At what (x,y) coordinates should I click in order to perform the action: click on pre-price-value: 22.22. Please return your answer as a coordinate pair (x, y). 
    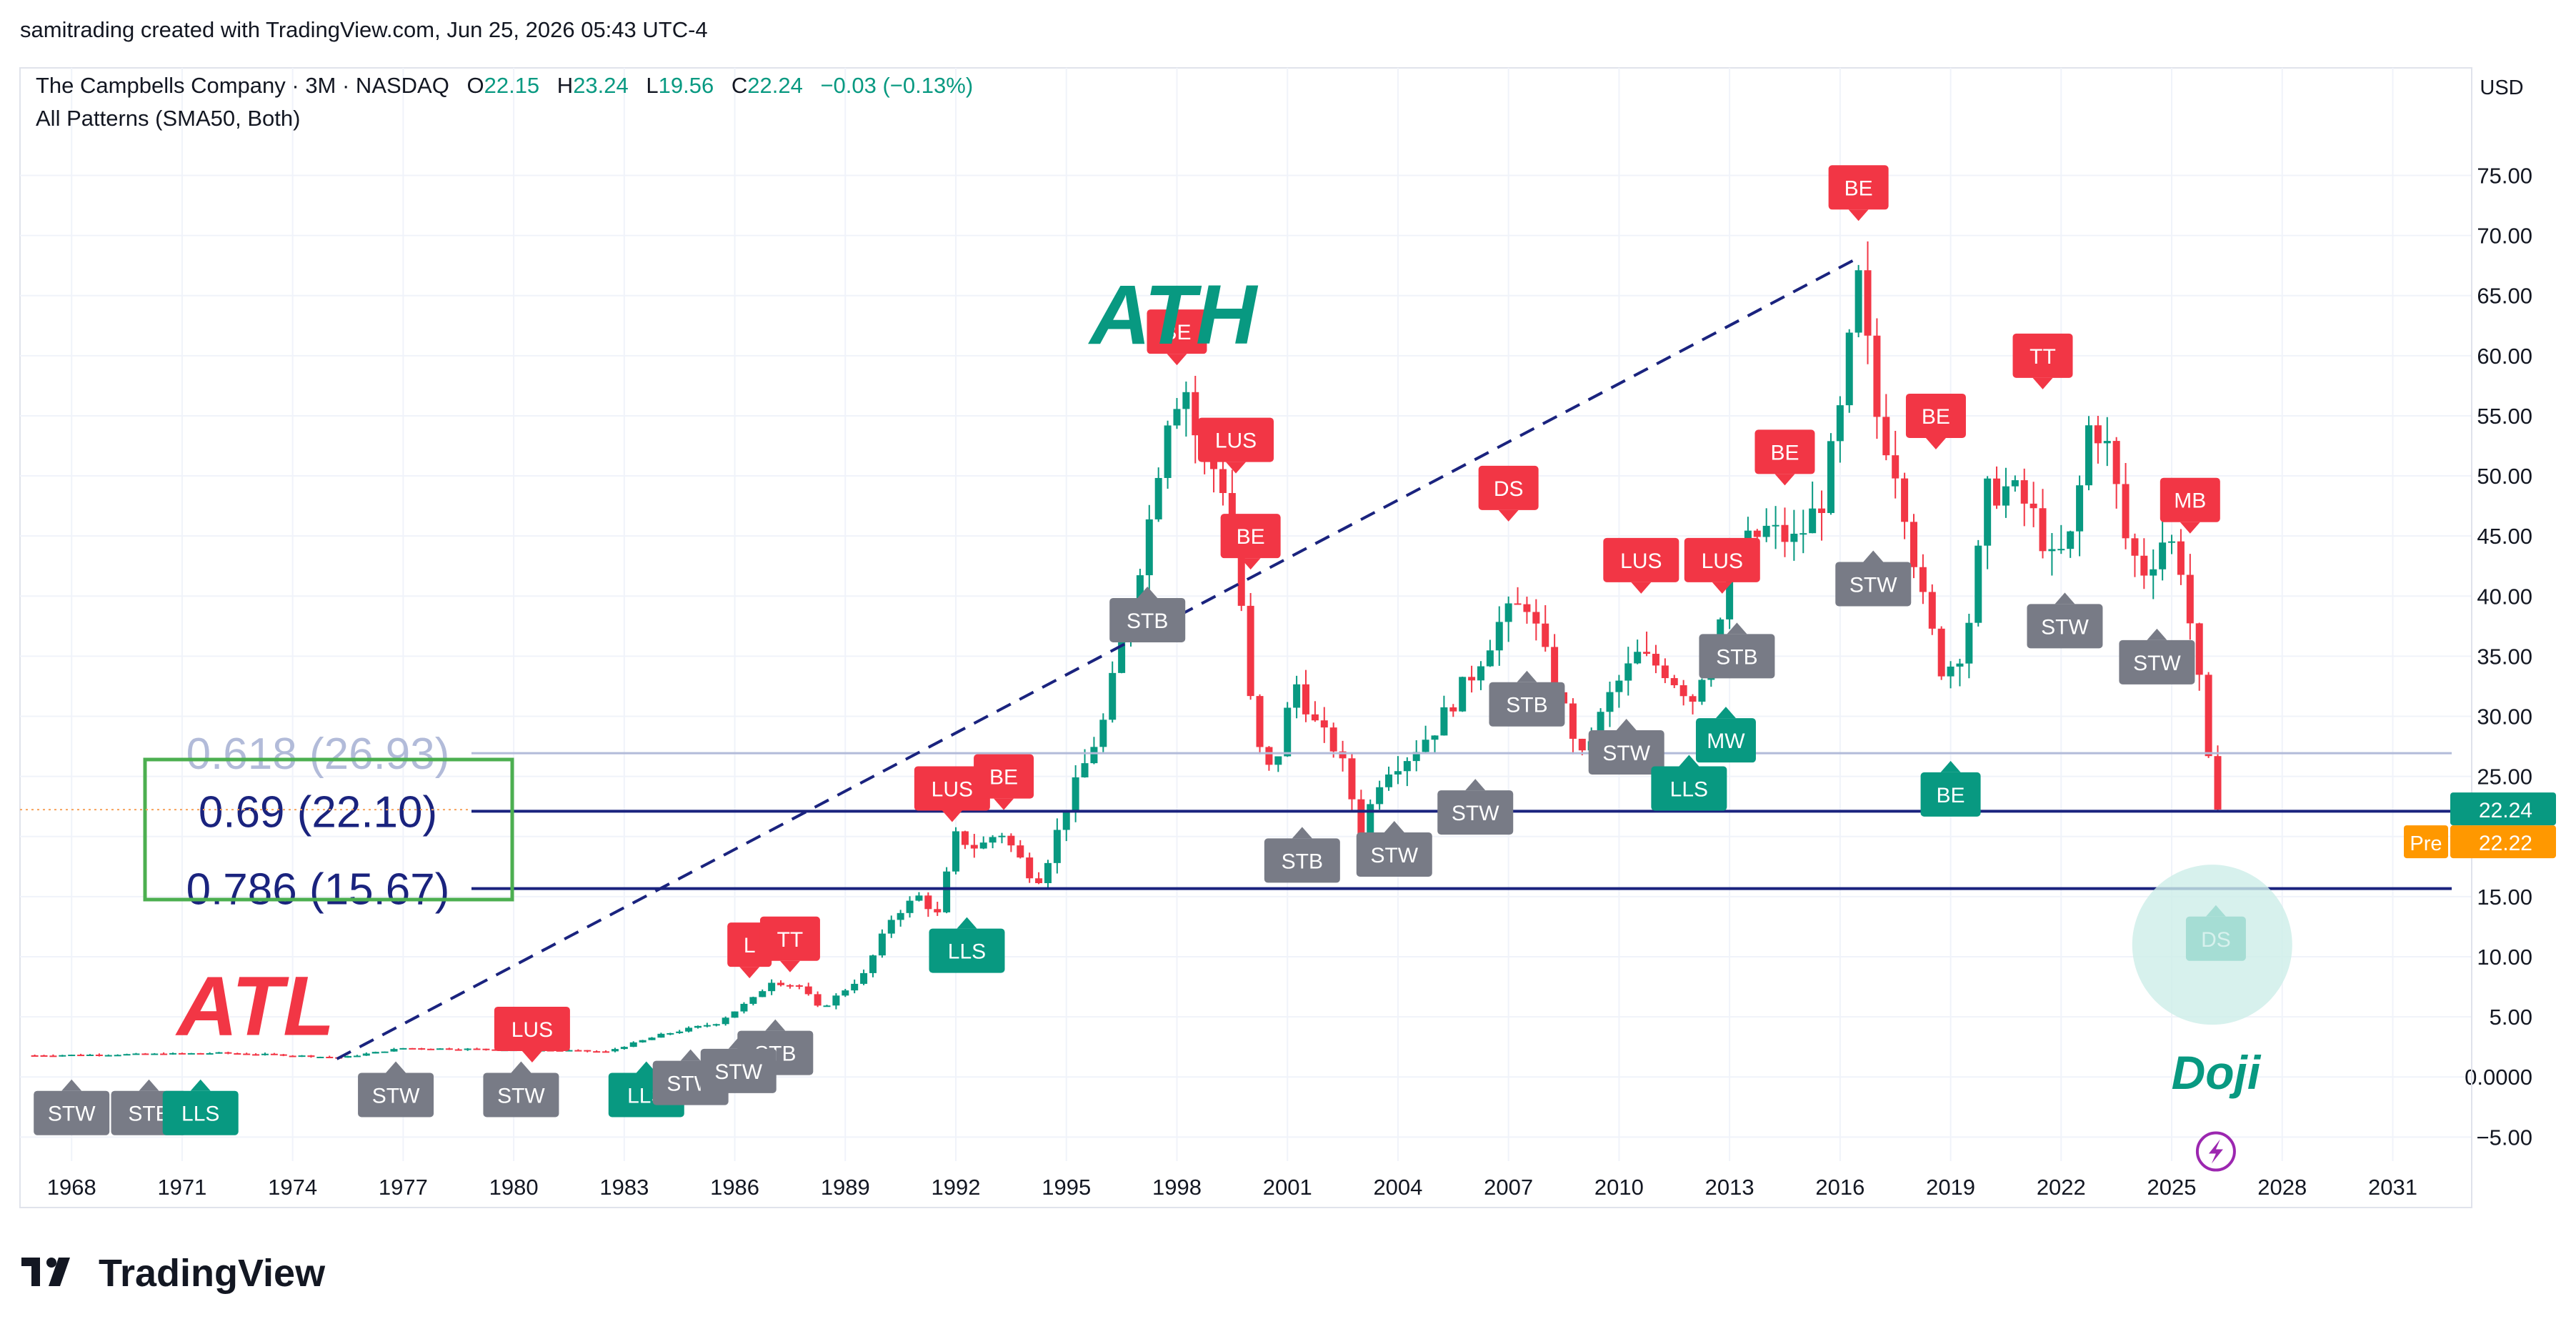
    Looking at the image, I should click on (2506, 843).